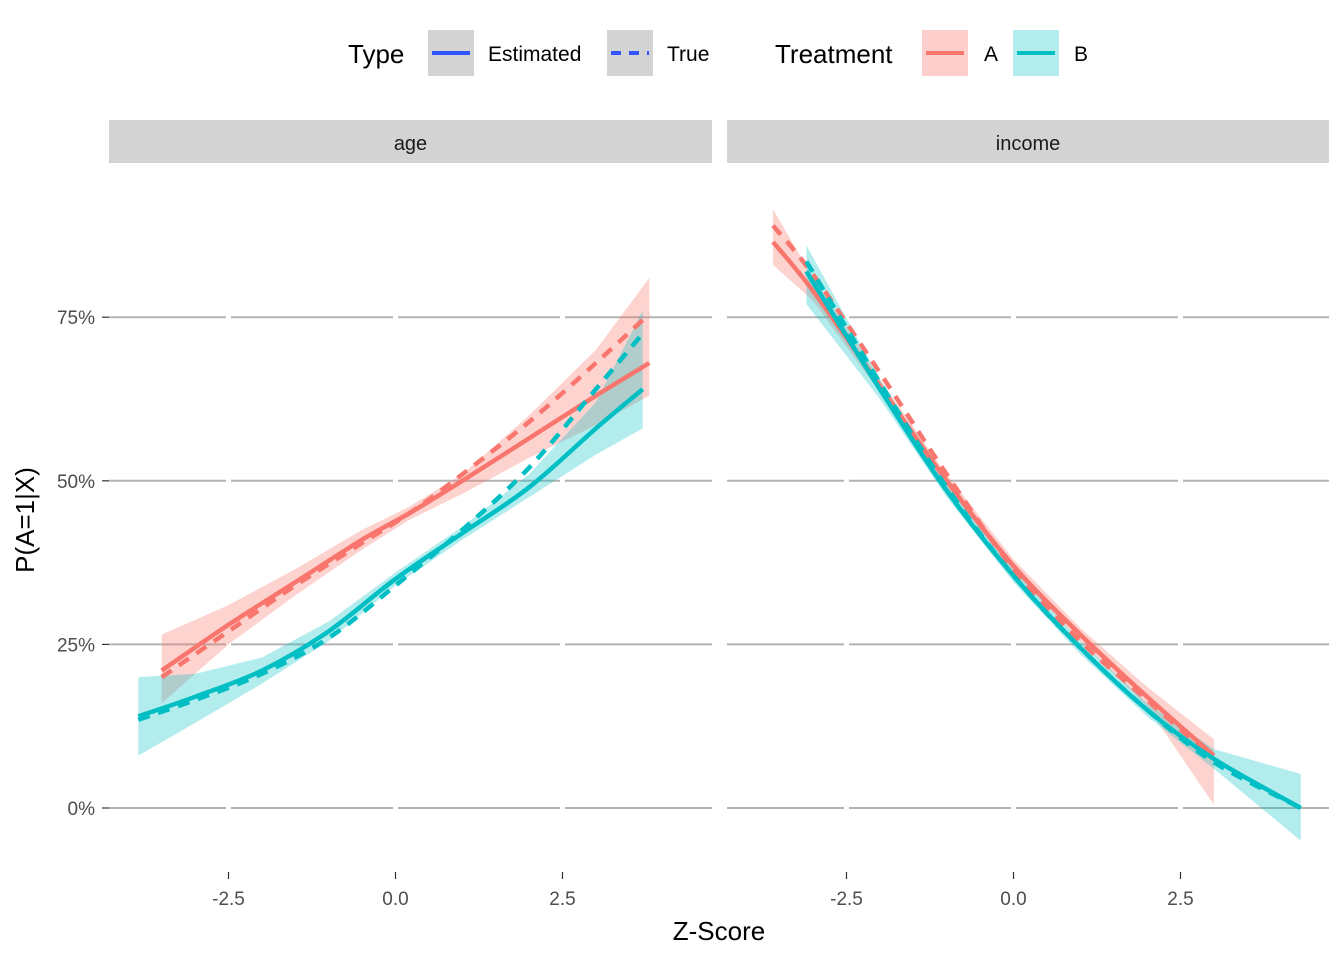 Image resolution: width=1344 pixels, height=960 pixels. What do you see at coordinates (76, 645) in the screenshot?
I see `y-tick-label: 25%` at bounding box center [76, 645].